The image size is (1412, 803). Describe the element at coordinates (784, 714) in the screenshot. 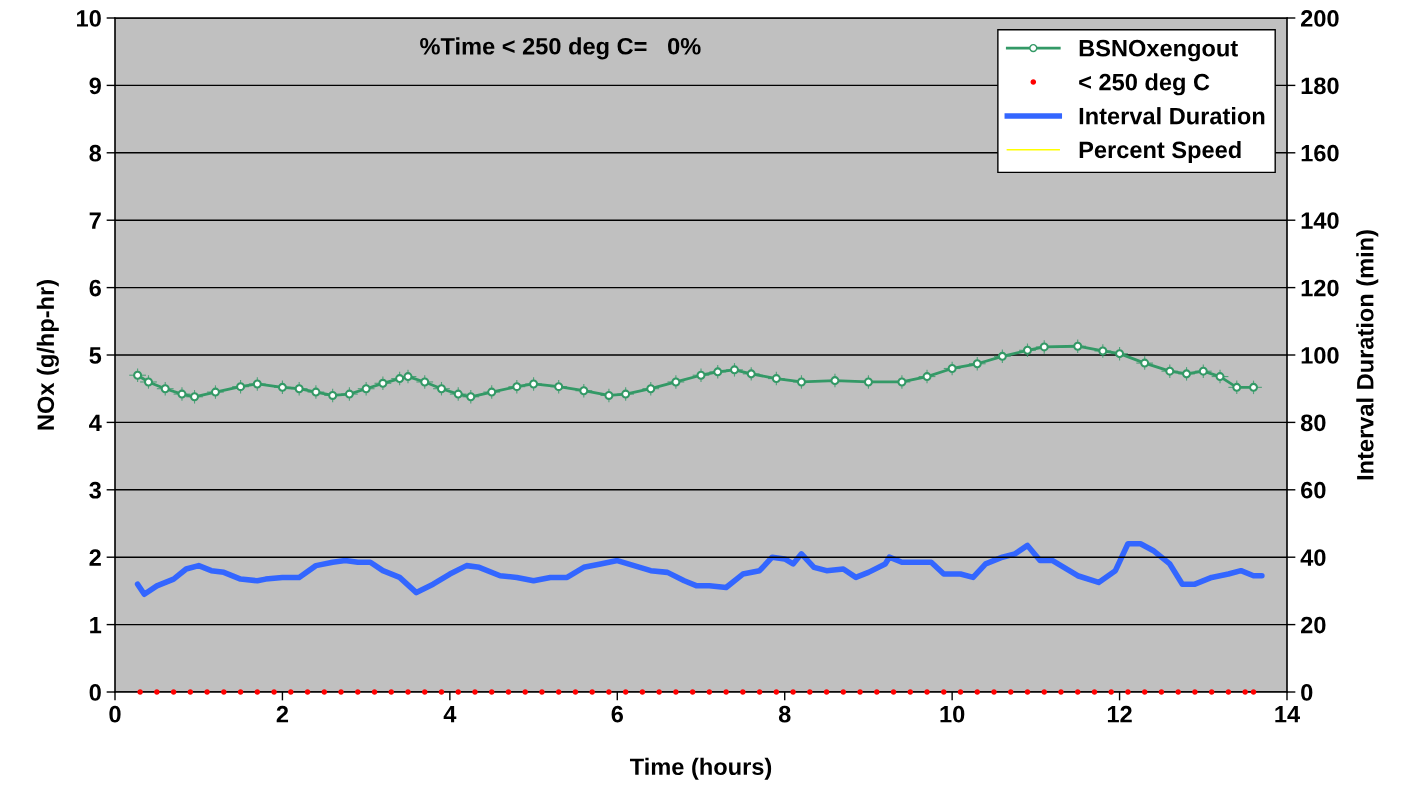

I see `x-tick-label: 8` at that location.